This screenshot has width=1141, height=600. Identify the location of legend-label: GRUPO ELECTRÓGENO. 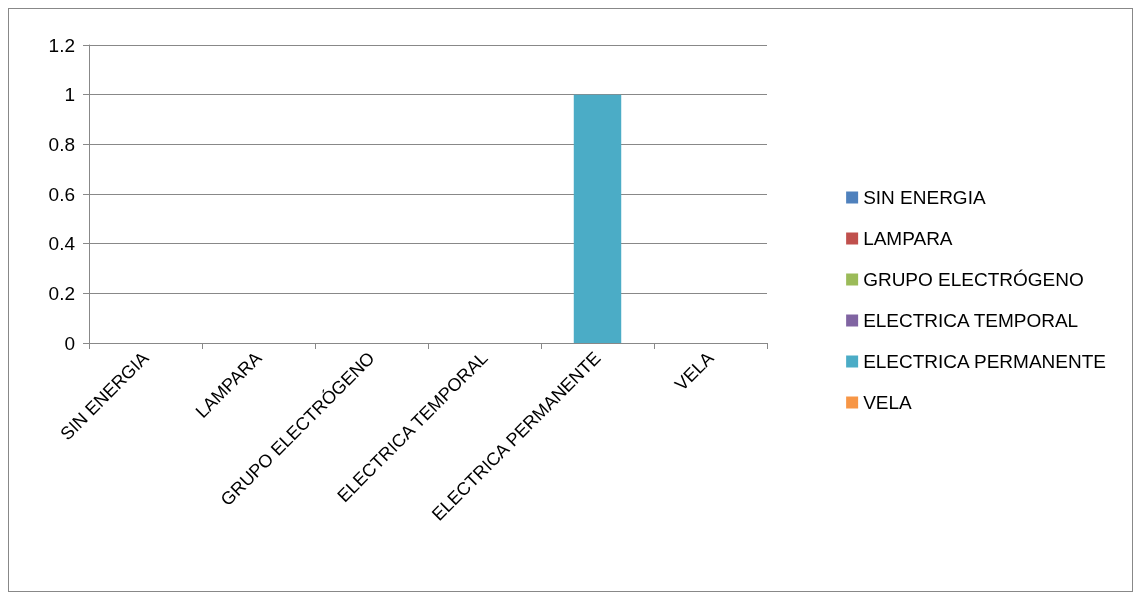
(973, 279).